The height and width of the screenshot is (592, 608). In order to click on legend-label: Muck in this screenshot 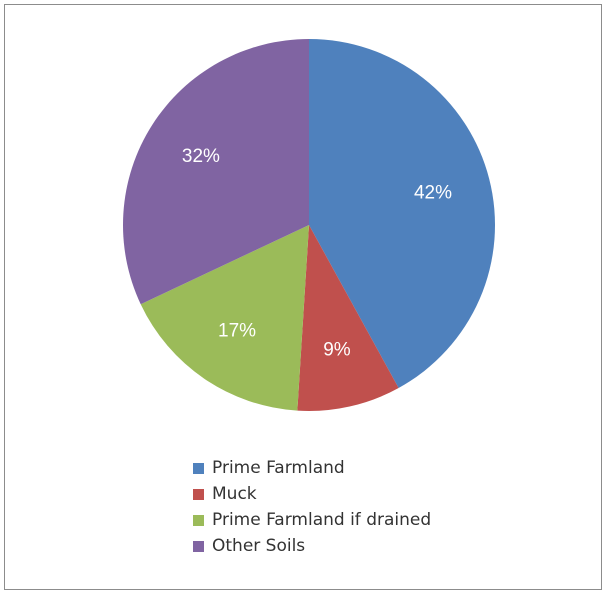, I will do `click(234, 494)`.